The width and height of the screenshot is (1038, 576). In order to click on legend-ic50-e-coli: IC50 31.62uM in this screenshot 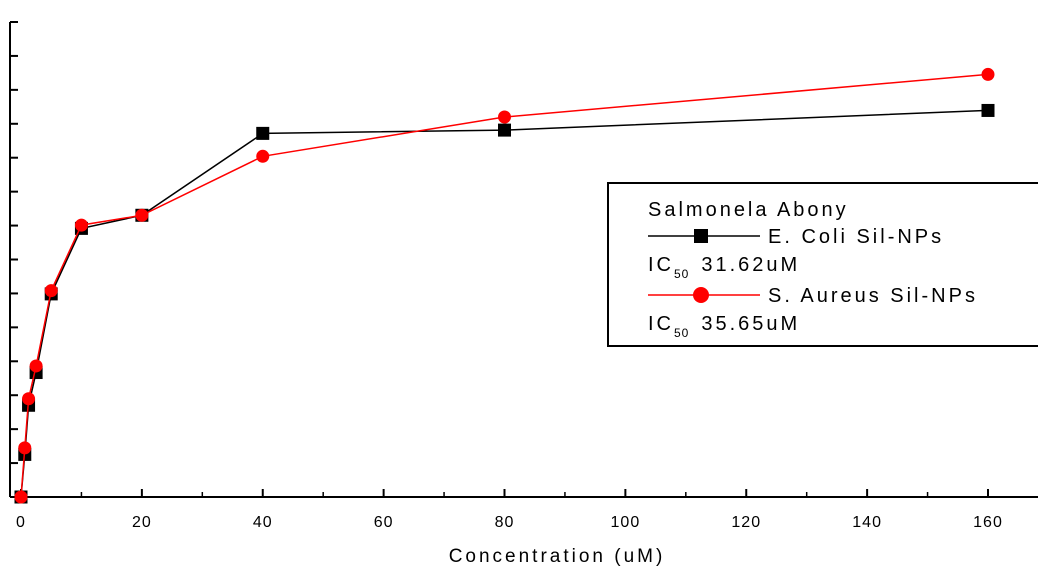, I will do `click(724, 267)`.